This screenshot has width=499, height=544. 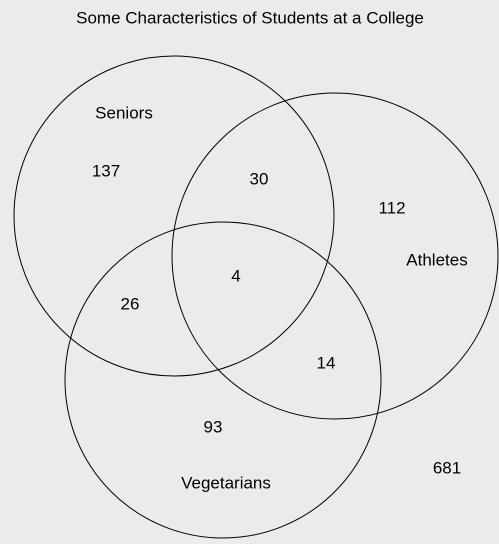 I want to click on region-count: 112, so click(x=391, y=207).